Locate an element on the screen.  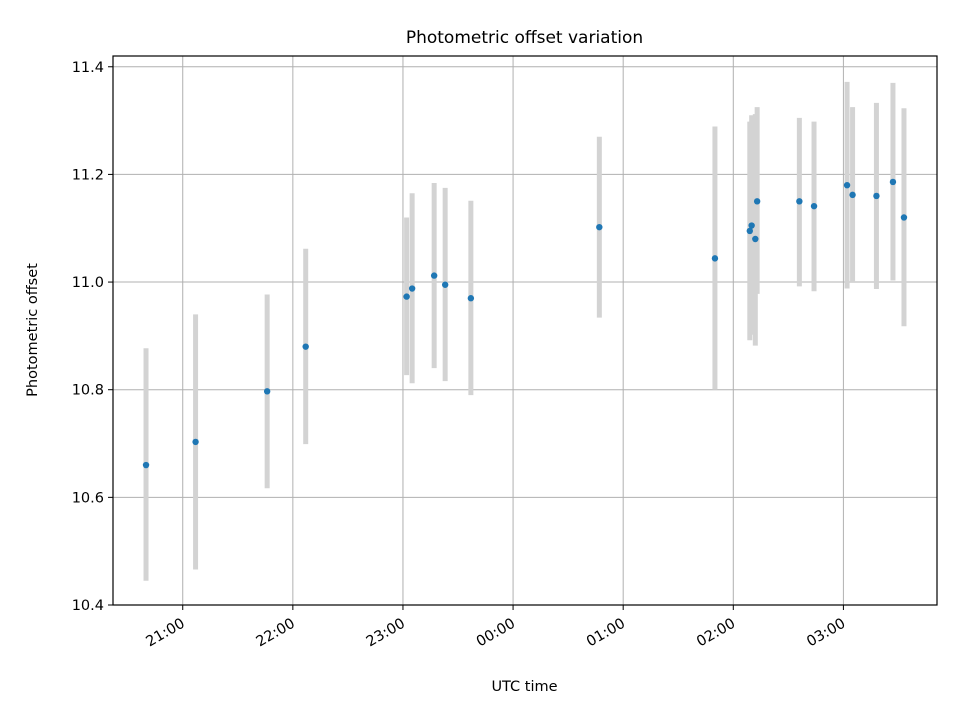
chart-title: Photometric offset variation is located at coordinates (524, 38).